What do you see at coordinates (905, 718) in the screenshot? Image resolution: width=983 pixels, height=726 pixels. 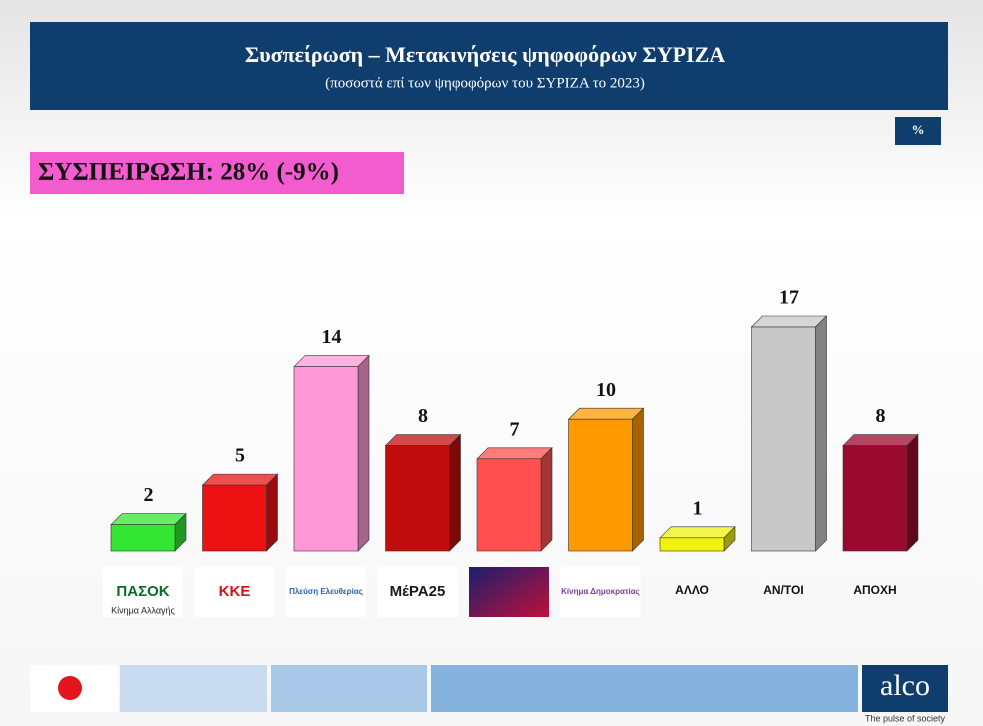 I see `tagline: The pulse of society` at bounding box center [905, 718].